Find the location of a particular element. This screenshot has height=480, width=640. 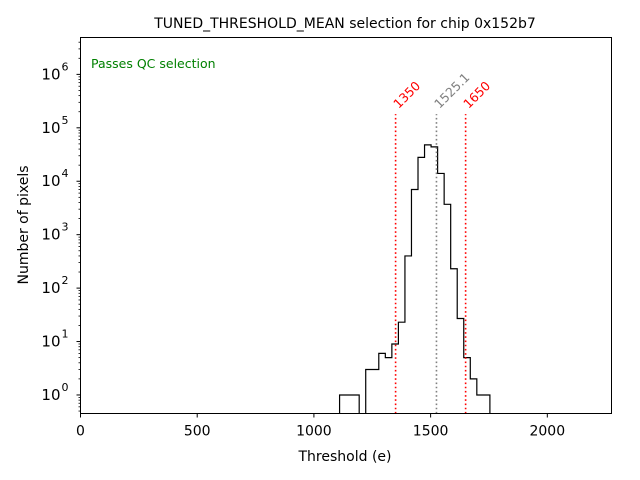

y-tick-exponent: 6 is located at coordinates (65, 66).